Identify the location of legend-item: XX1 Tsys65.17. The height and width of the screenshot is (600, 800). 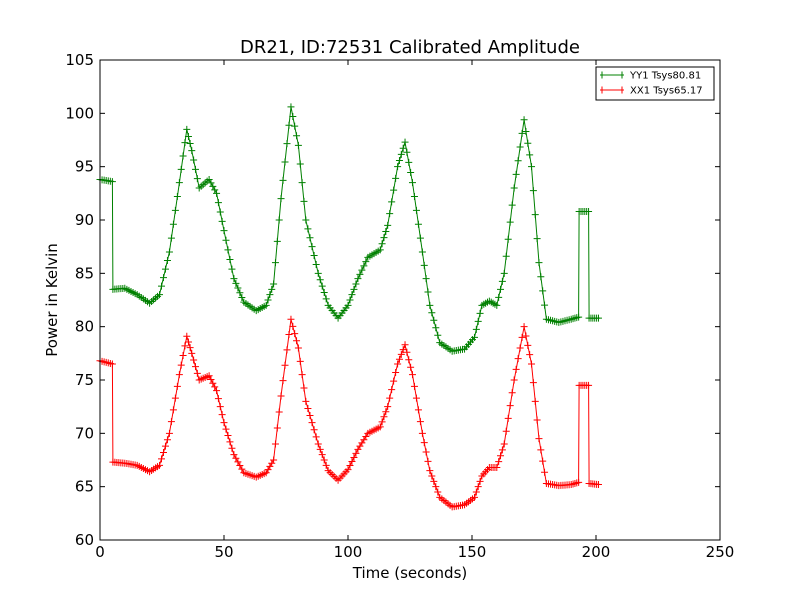
(651, 91).